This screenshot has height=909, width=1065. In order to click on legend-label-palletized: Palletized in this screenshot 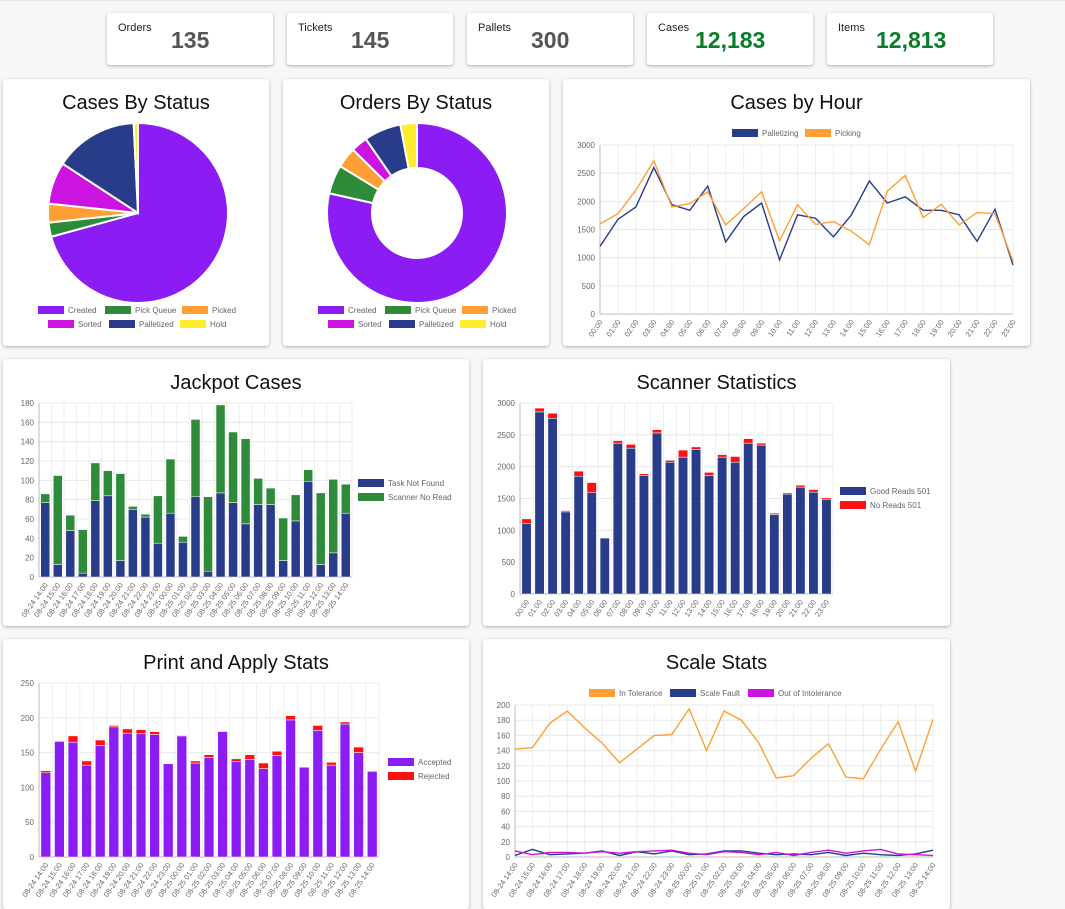, I will do `click(156, 324)`.